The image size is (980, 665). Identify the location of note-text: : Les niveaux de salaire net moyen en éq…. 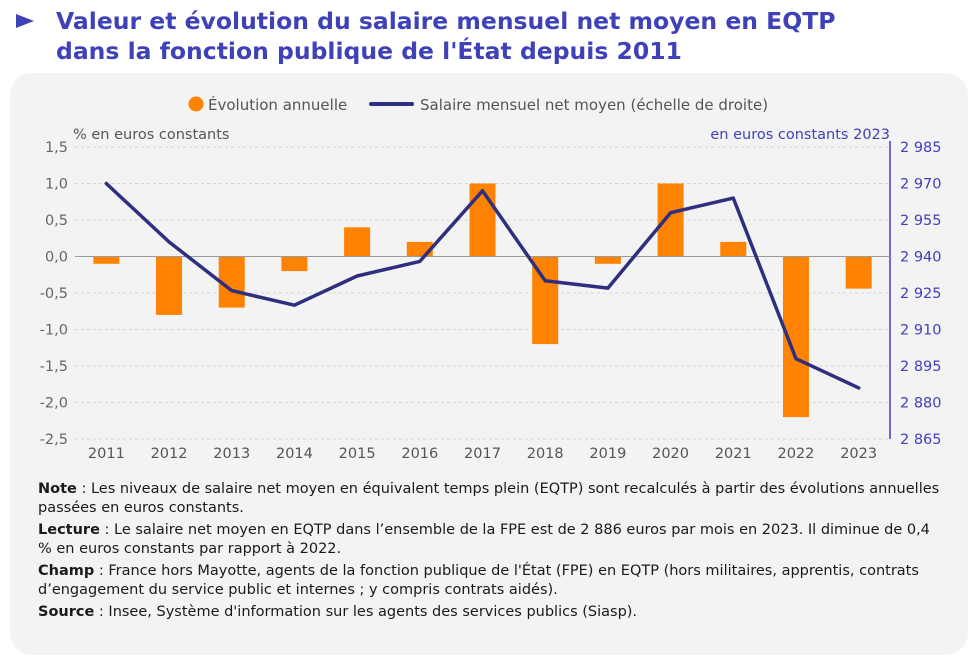
(489, 498).